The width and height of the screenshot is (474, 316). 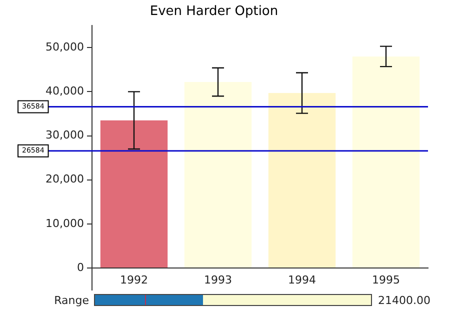 I want to click on text: 21400.00, so click(x=404, y=300).